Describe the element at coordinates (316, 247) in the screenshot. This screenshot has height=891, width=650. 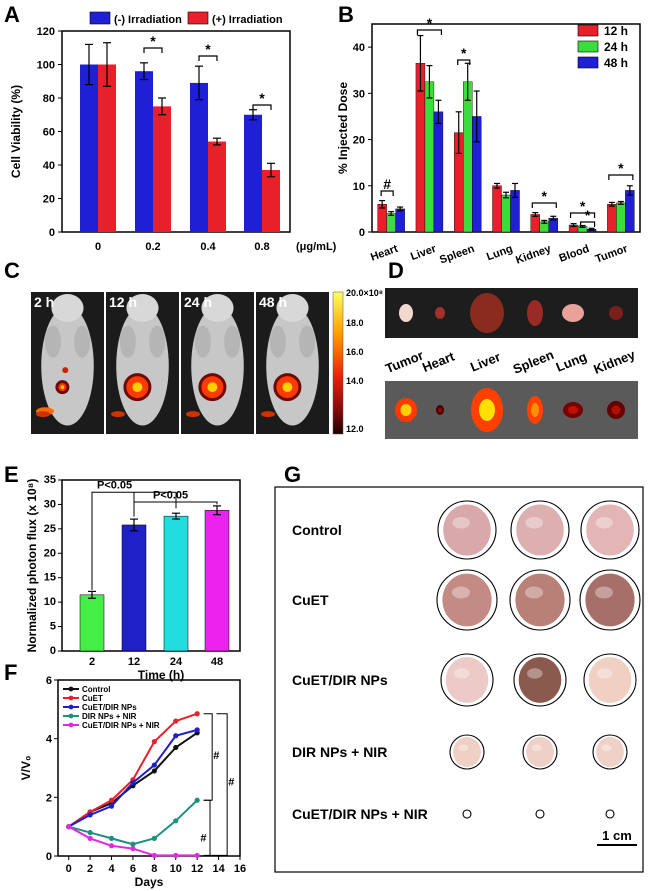
I see `panel-a-x-unit: (μg/mL)` at that location.